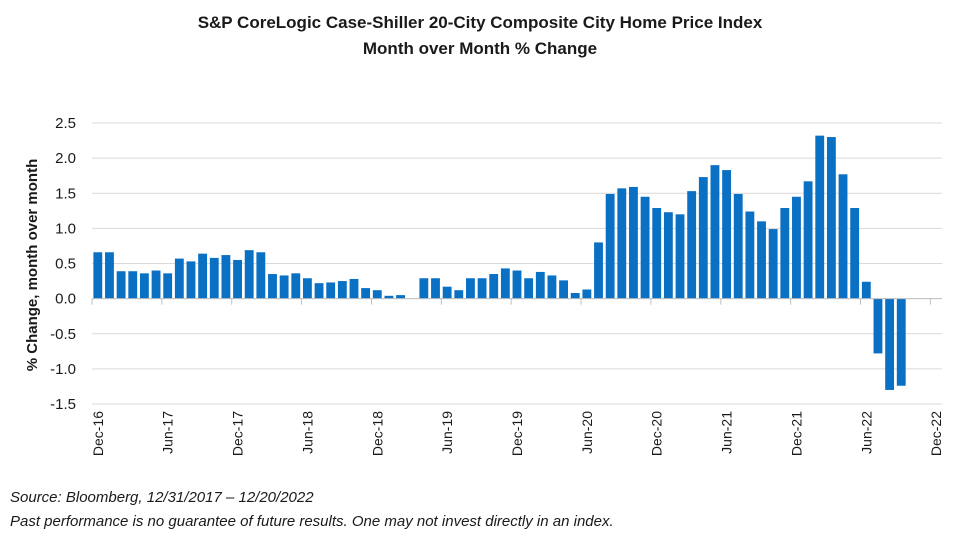 The height and width of the screenshot is (547, 960). Describe the element at coordinates (63, 404) in the screenshot. I see `y-tick-label: -1.5` at that location.